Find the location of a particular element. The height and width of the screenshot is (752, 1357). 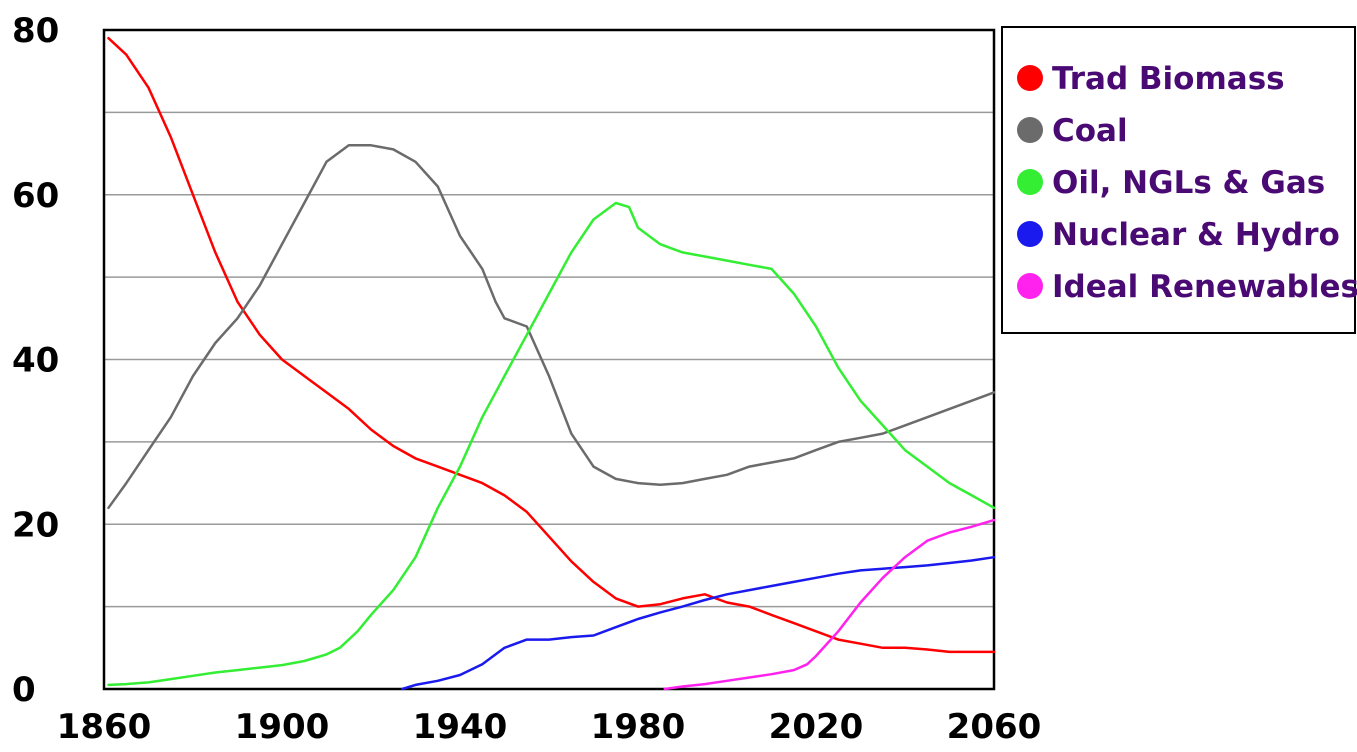

x-tick-label: 1940 is located at coordinates (460, 727).